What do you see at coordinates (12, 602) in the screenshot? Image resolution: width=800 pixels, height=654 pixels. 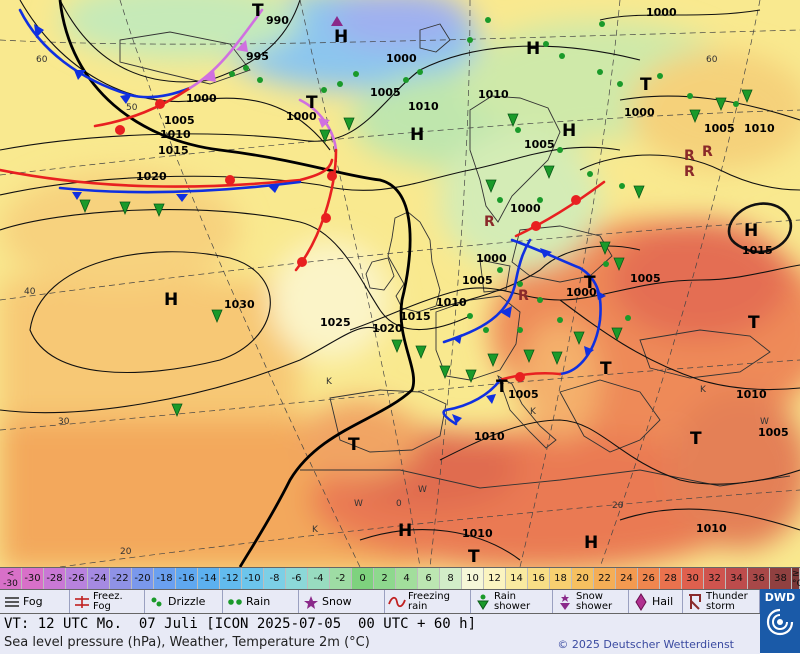 I see `fog-icon` at bounding box center [12, 602].